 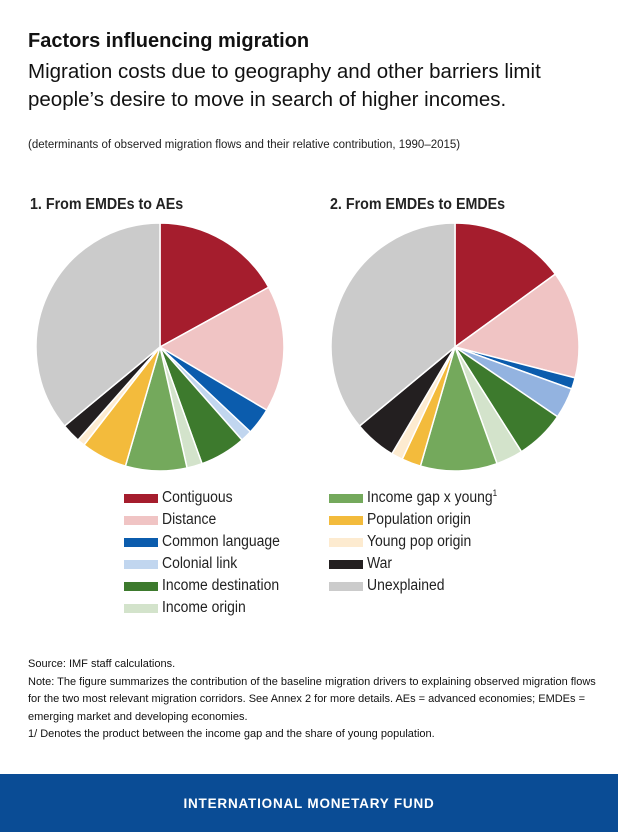 What do you see at coordinates (214, 285) in the screenshot?
I see `pie1-slice-contiguous` at bounding box center [214, 285].